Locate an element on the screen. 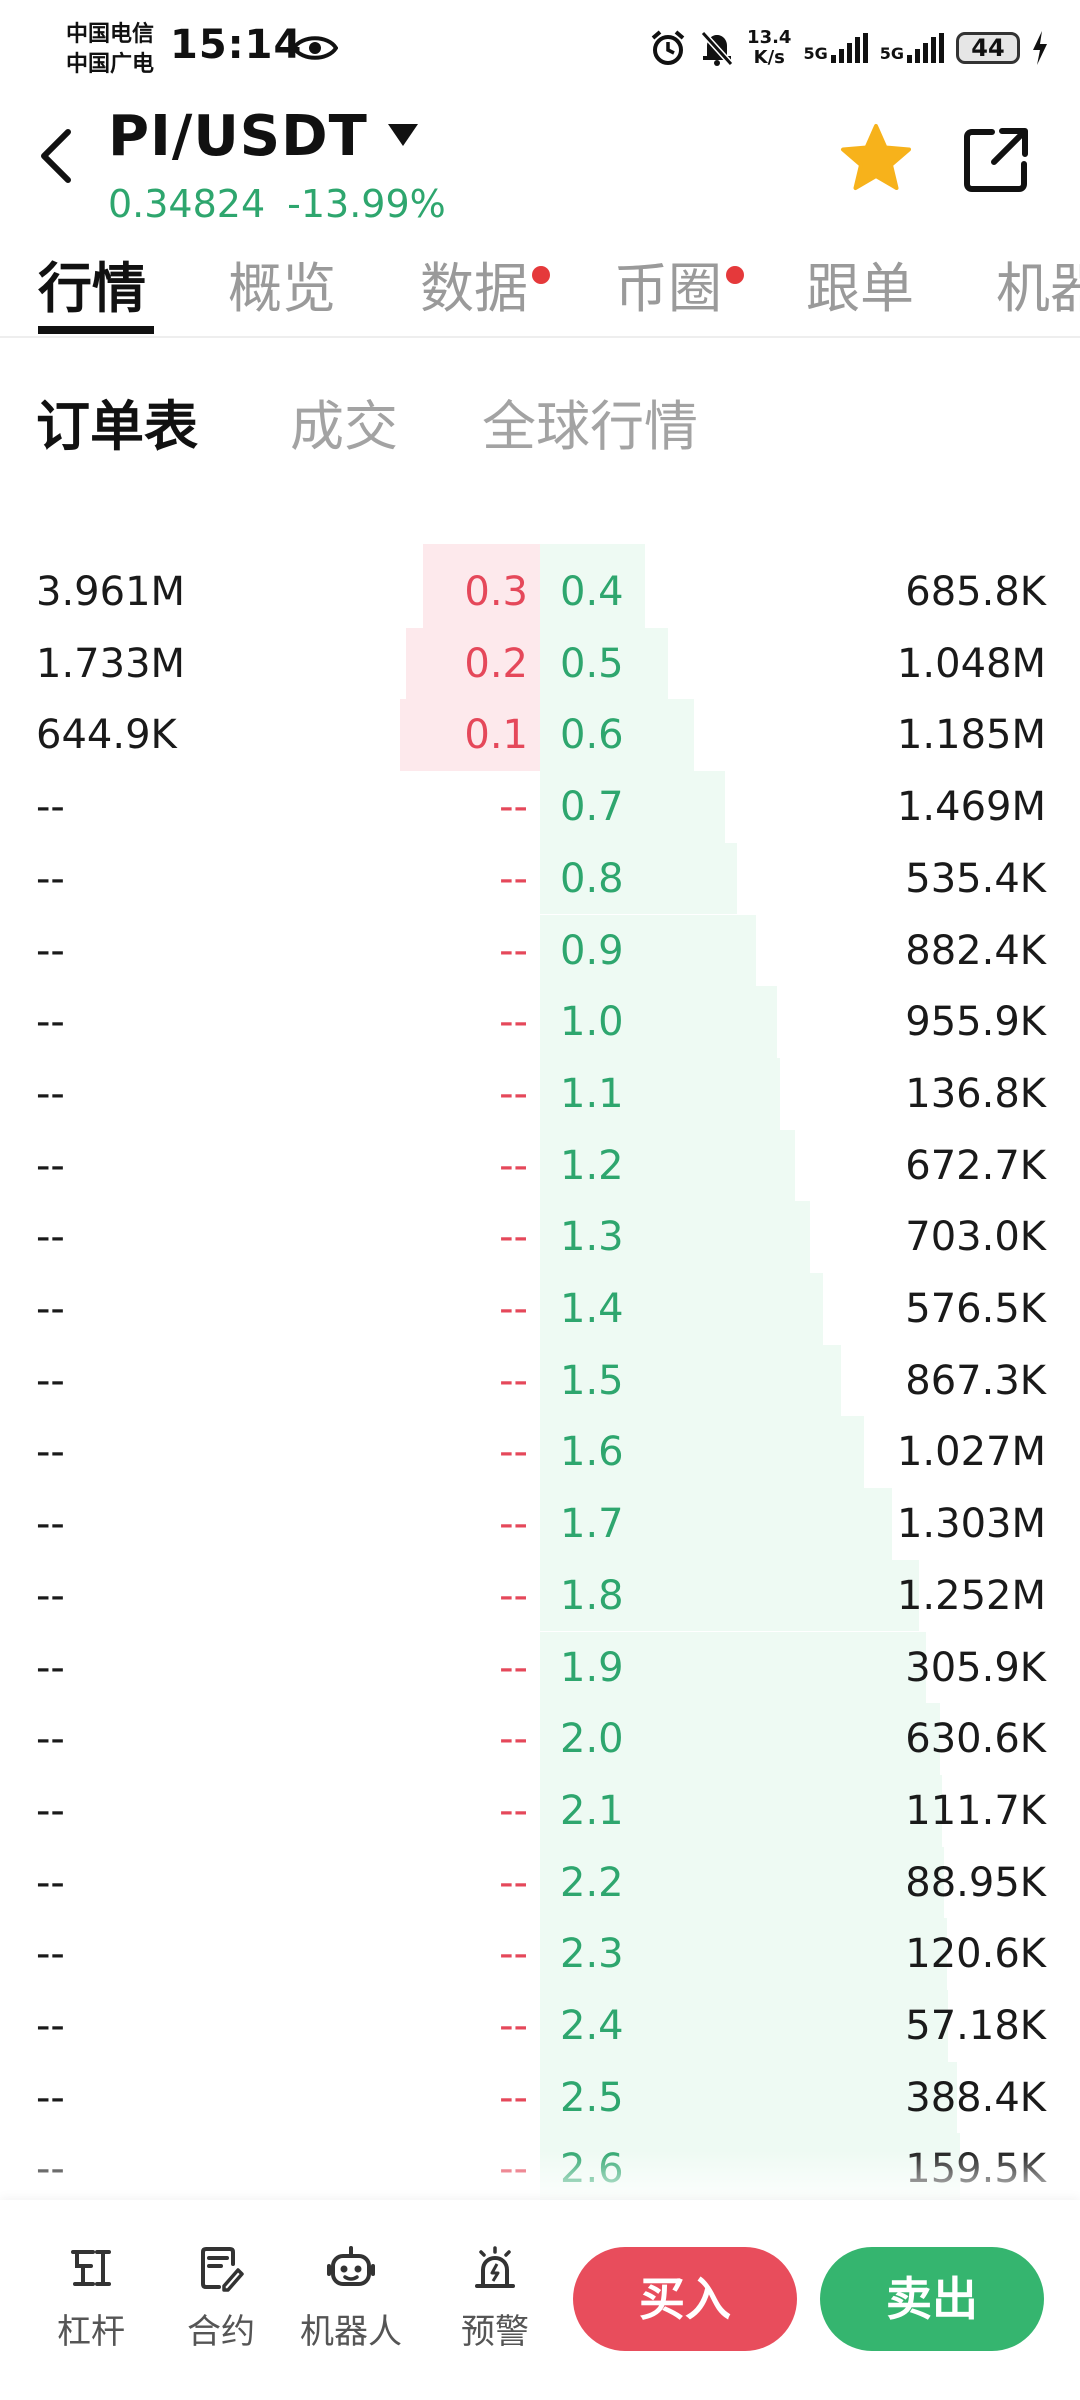 The image size is (1080, 2400). tab-data: 数据 is located at coordinates (485, 282).